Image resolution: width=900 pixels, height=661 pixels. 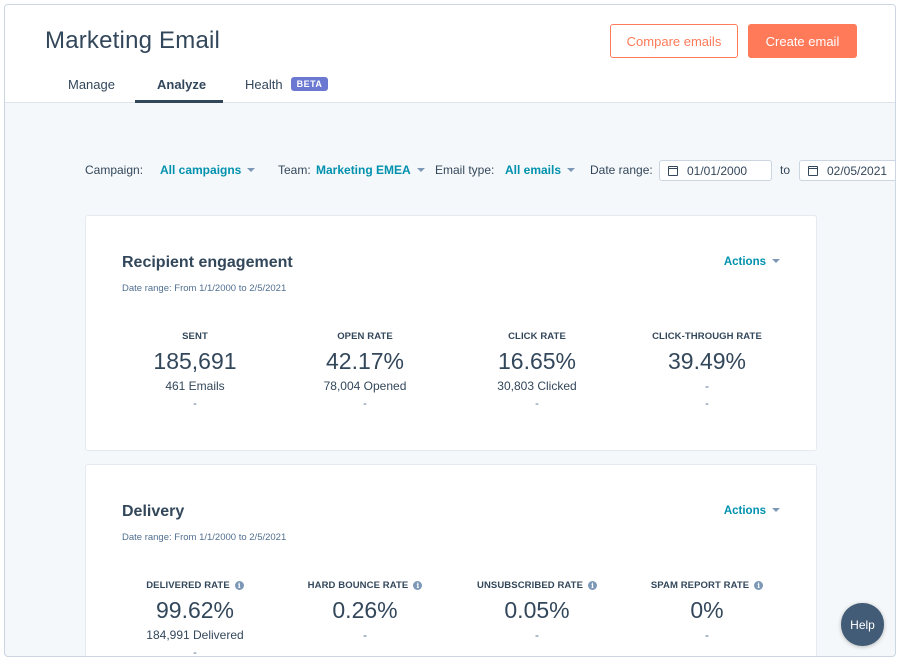 I want to click on engagement-actions-dropdown: Actions, so click(x=752, y=262).